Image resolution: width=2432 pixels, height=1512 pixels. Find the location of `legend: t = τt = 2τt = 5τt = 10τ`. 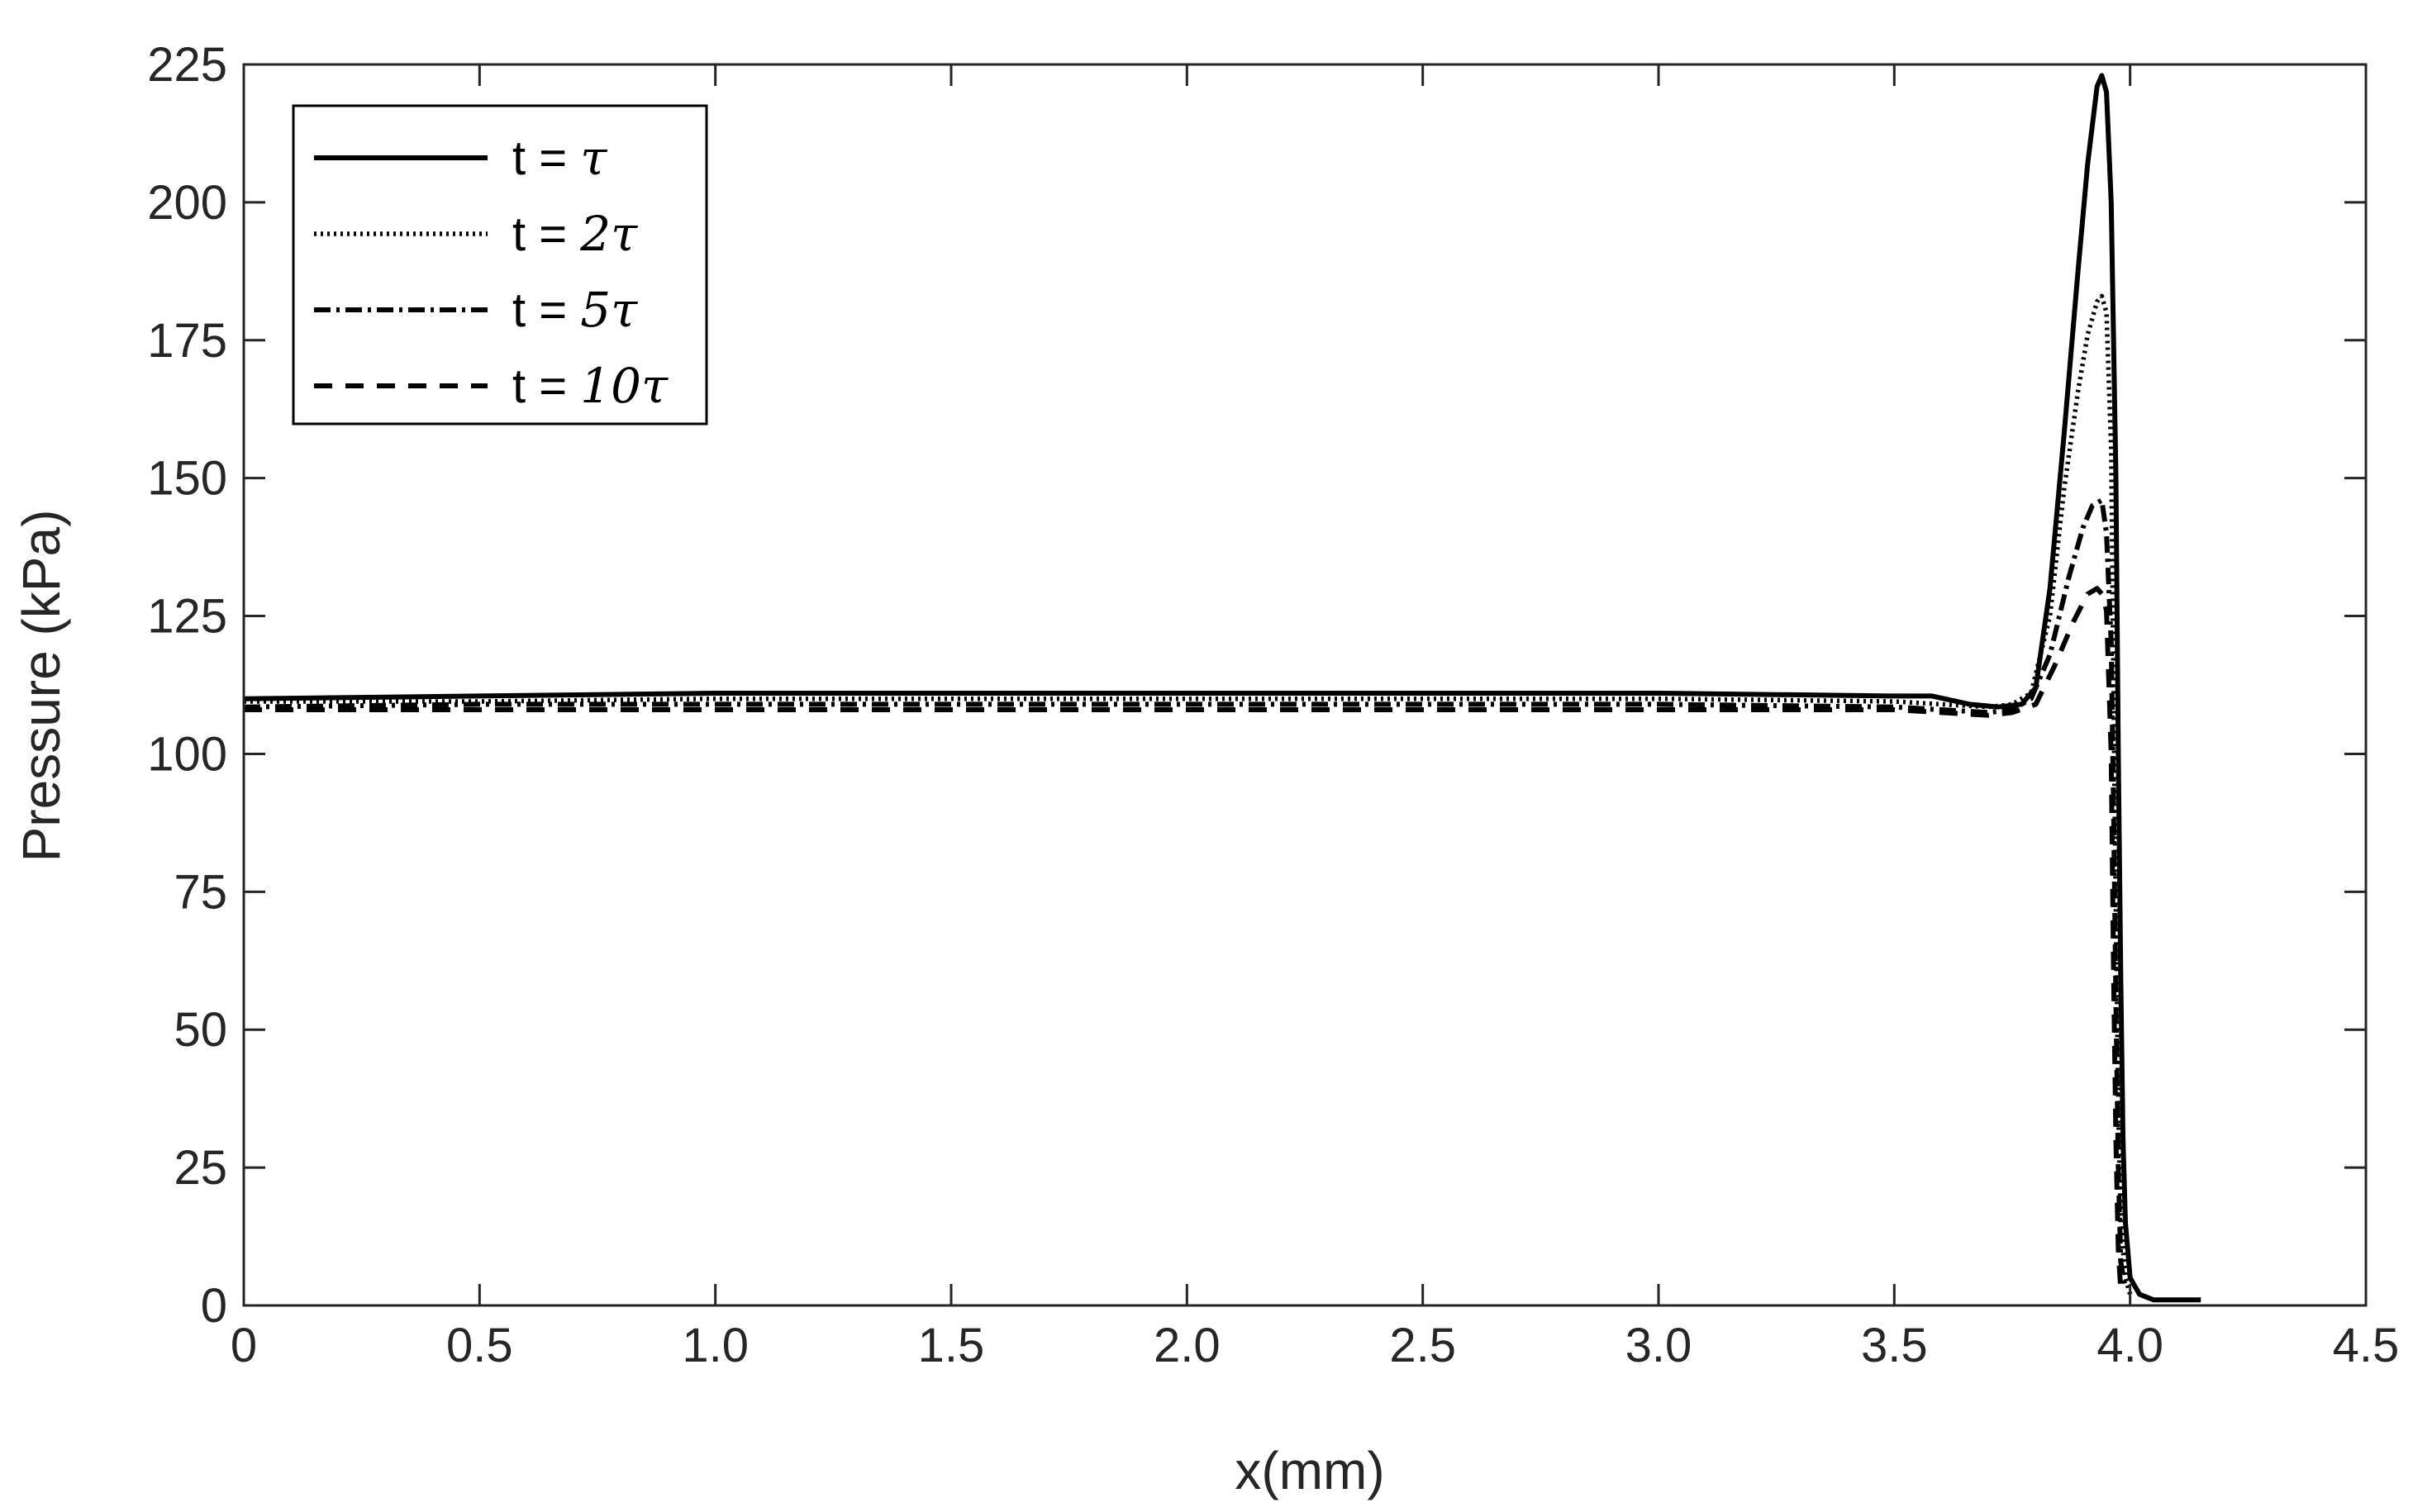

legend: t = τt = 2τt = 5τt = 10τ is located at coordinates (500, 265).